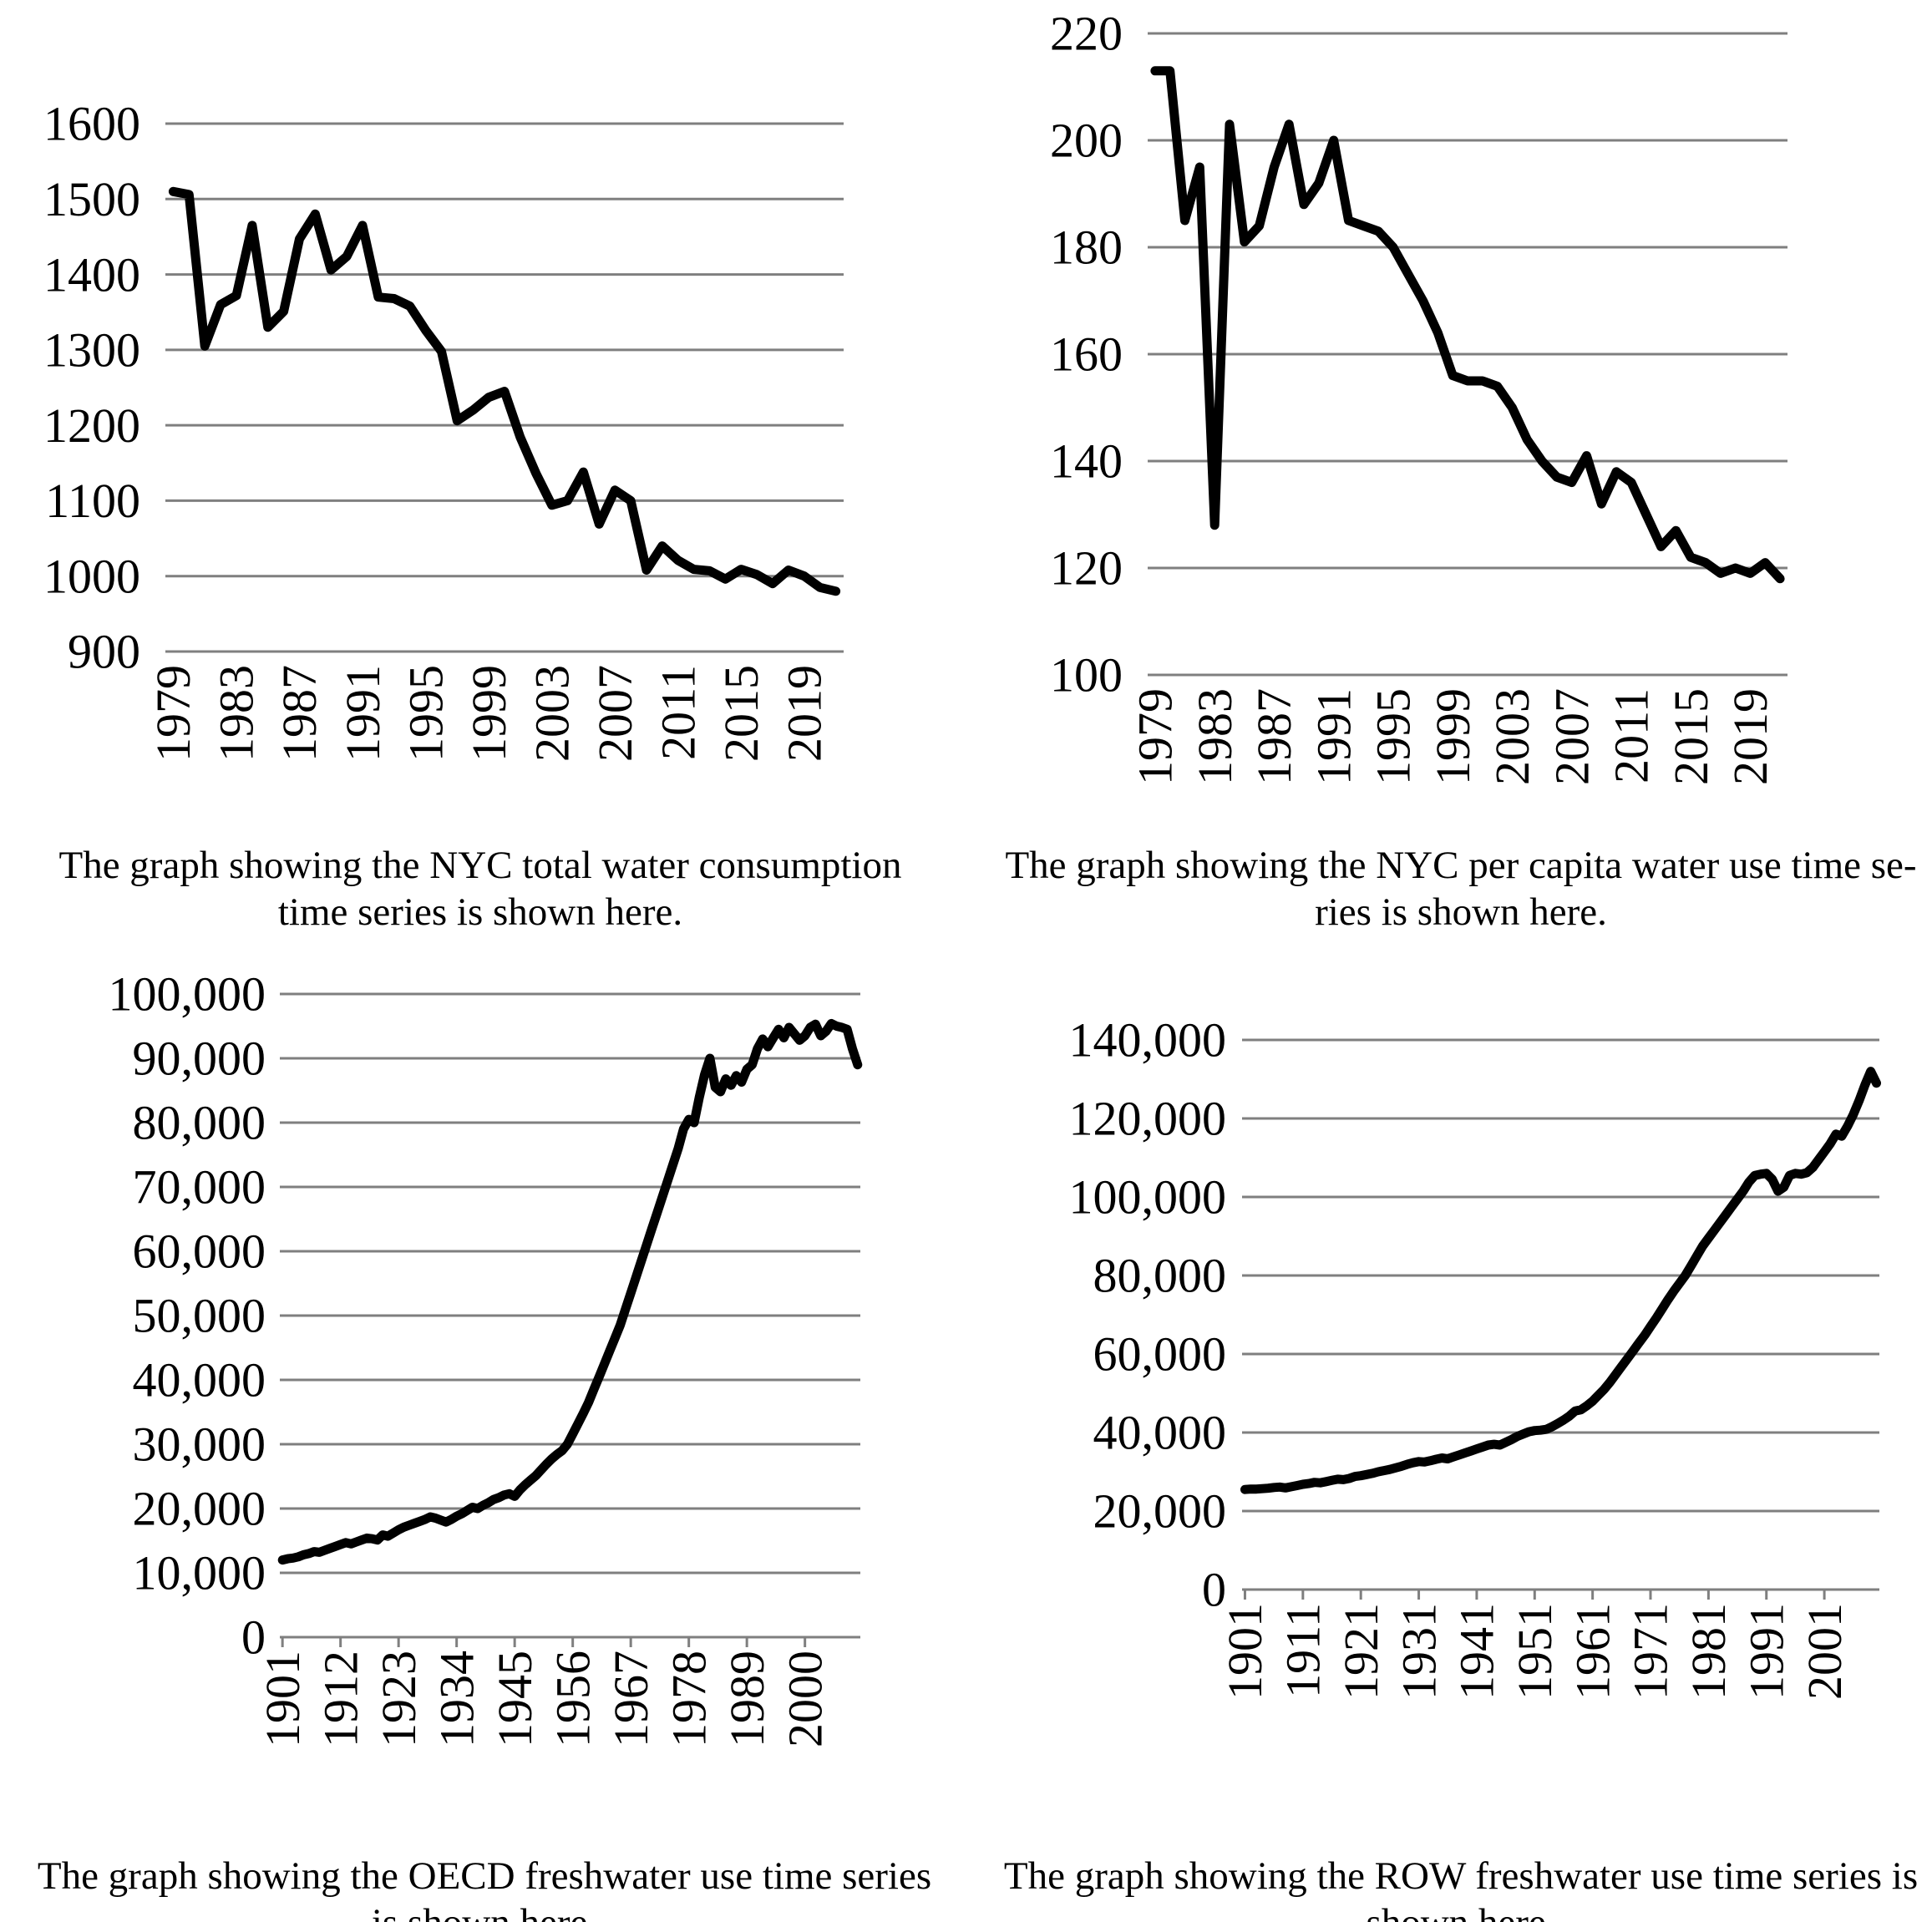  Describe the element at coordinates (92, 501) in the screenshot. I see `y-tick-label: 1100` at that location.